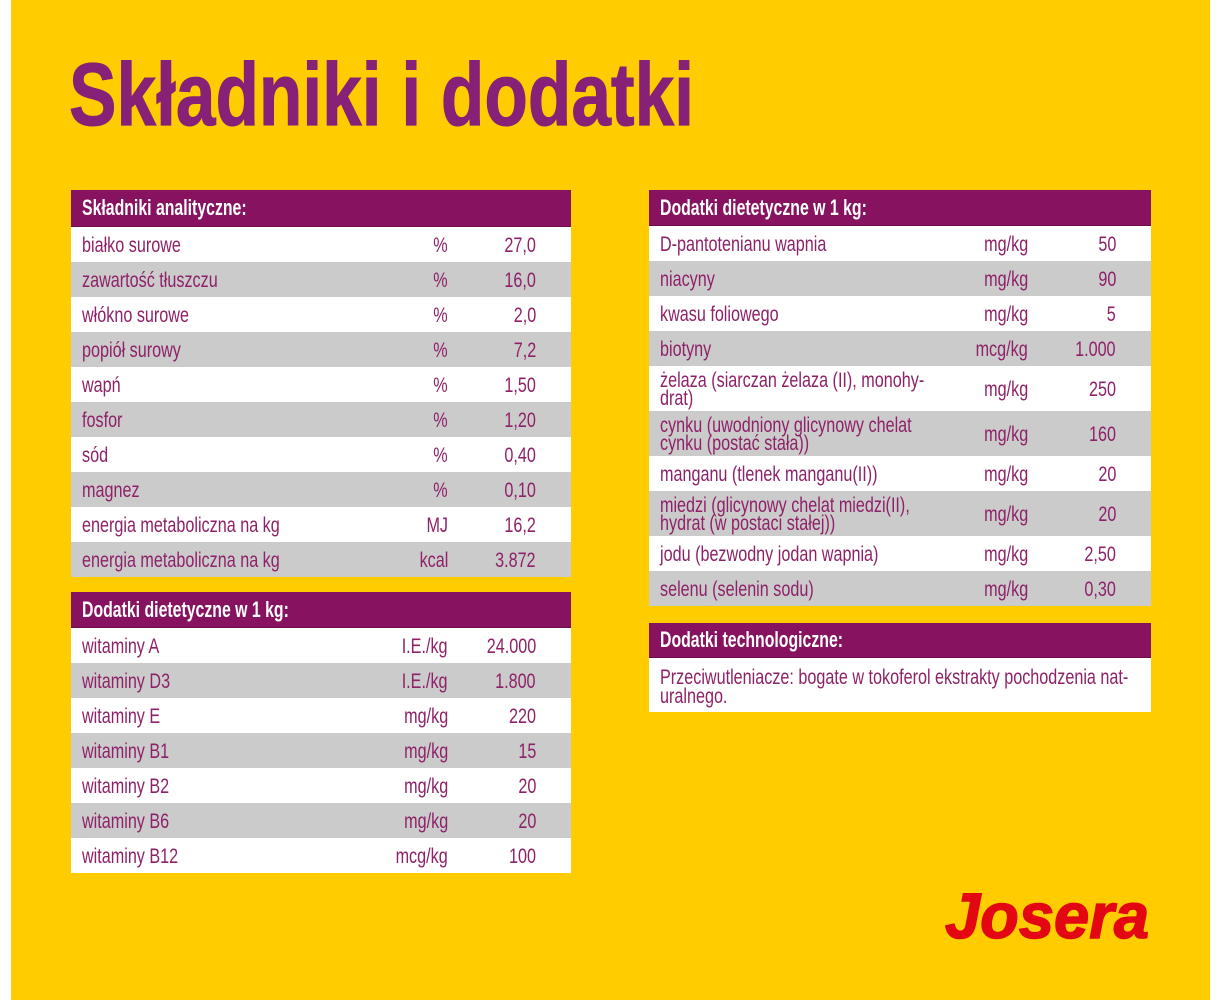 This screenshot has height=1000, width=1223. What do you see at coordinates (1047, 916) in the screenshot?
I see `svg-text: Josera` at bounding box center [1047, 916].